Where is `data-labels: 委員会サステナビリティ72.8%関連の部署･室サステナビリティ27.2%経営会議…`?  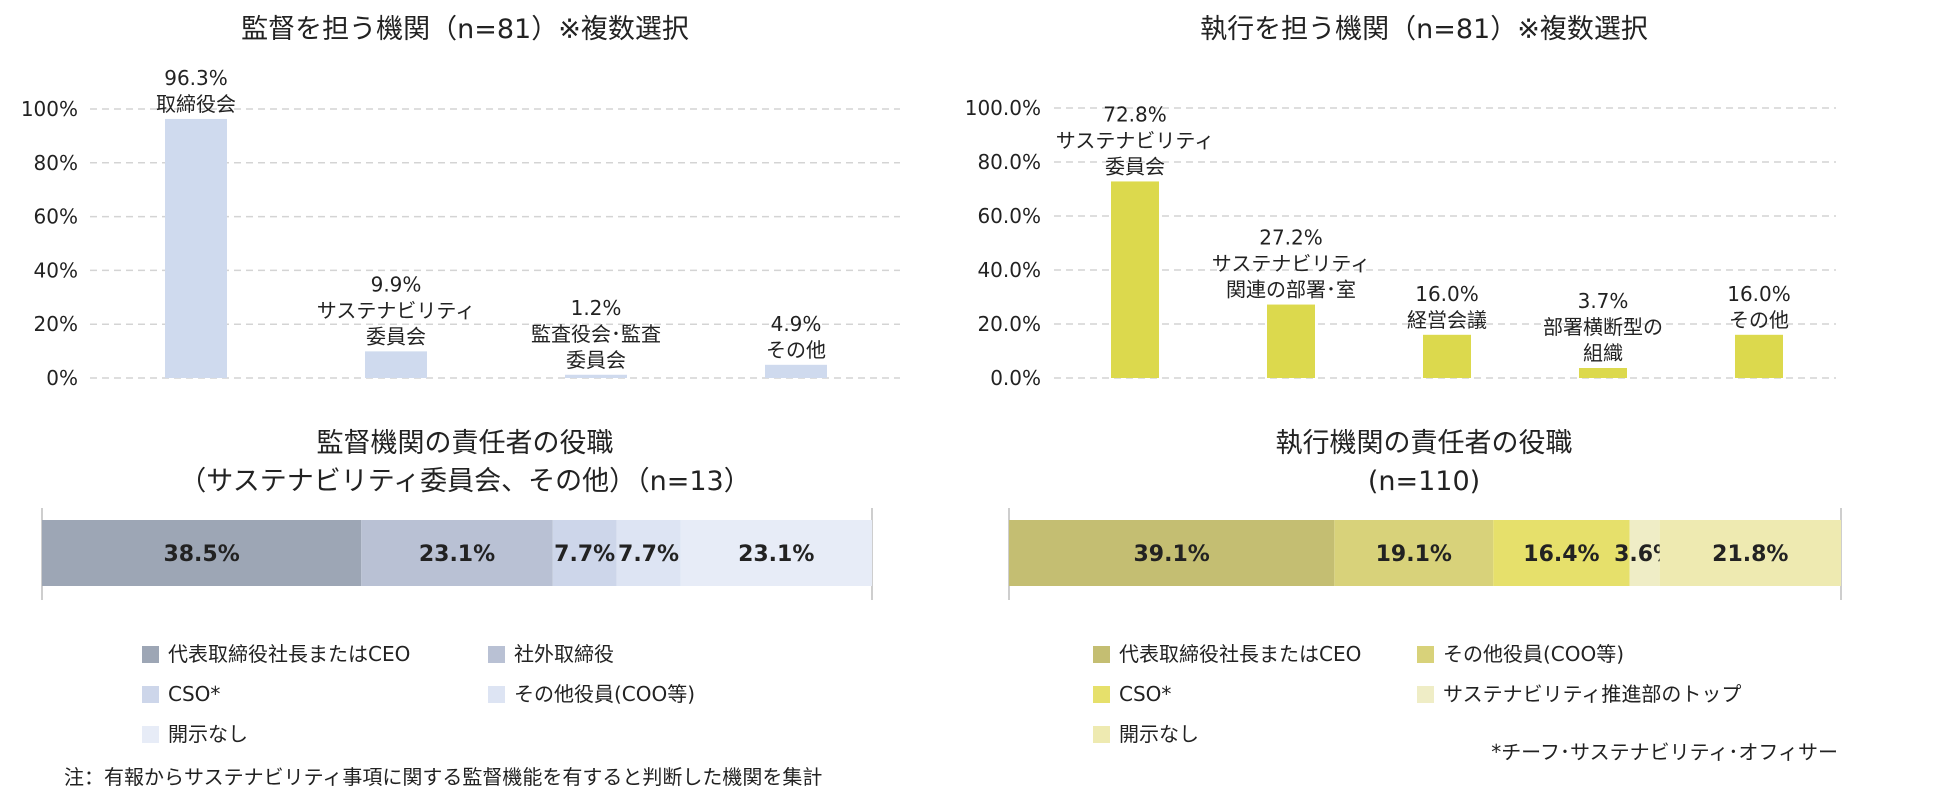 data-labels: 委員会サステナビリティ72.8%関連の部署･室サステナビリティ27.2%経営会議… is located at coordinates (1423, 233).